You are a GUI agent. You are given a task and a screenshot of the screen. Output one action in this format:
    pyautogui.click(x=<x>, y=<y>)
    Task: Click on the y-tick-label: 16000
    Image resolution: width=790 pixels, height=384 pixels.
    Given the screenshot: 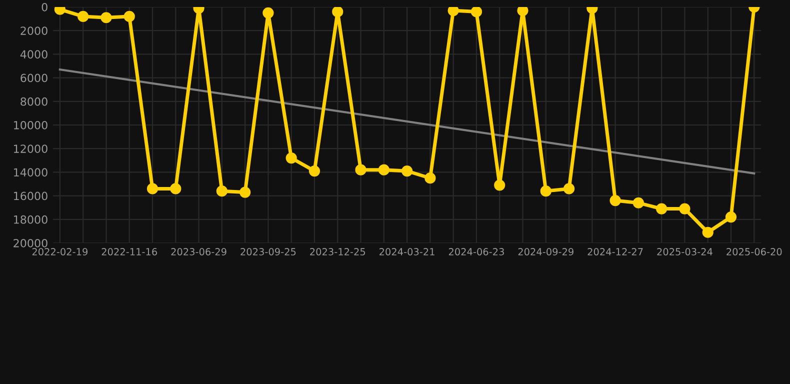 What is the action you would take?
    pyautogui.click(x=31, y=196)
    